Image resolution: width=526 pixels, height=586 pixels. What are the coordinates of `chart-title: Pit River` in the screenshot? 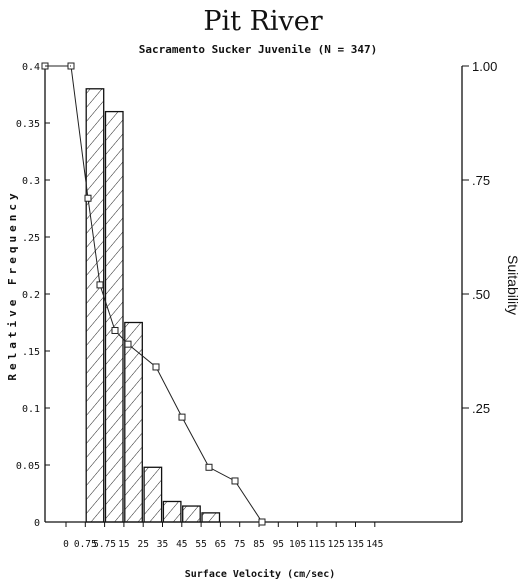 It's located at (262, 21).